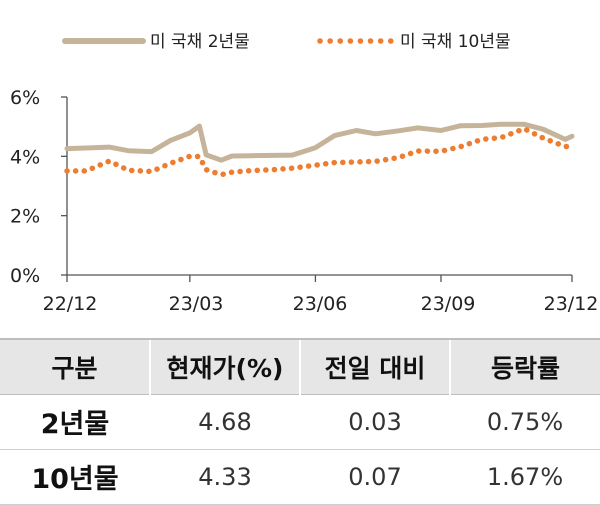  I want to click on x-tick-label: 23/06, so click(320, 304).